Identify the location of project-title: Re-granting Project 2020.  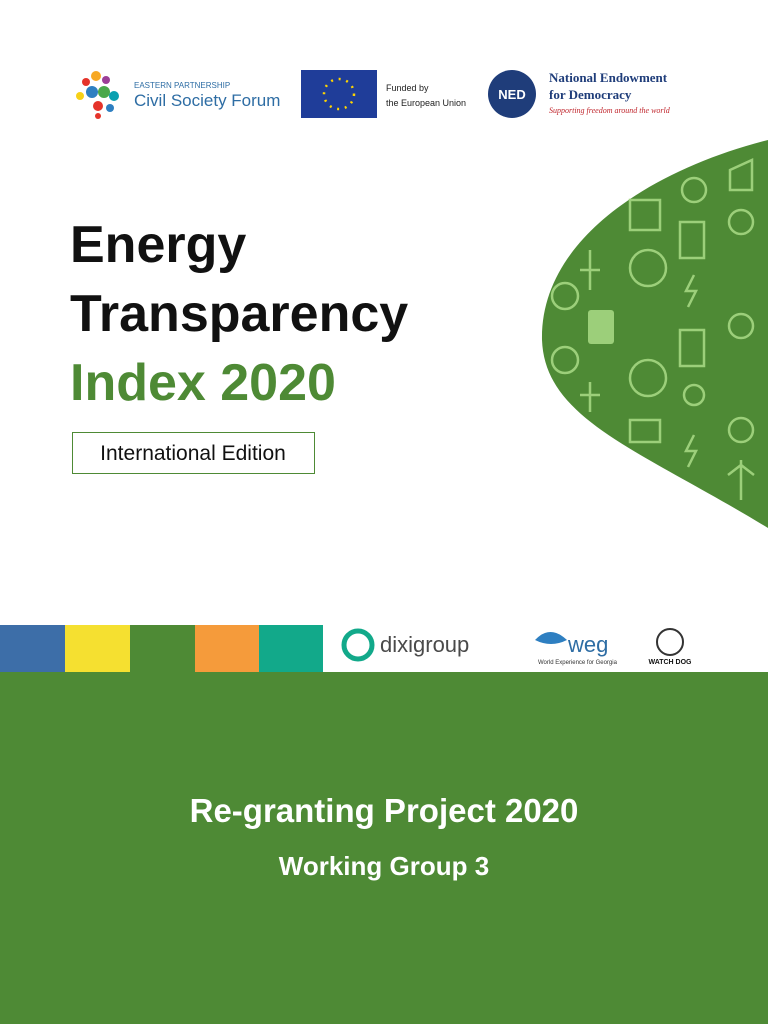
(384, 810).